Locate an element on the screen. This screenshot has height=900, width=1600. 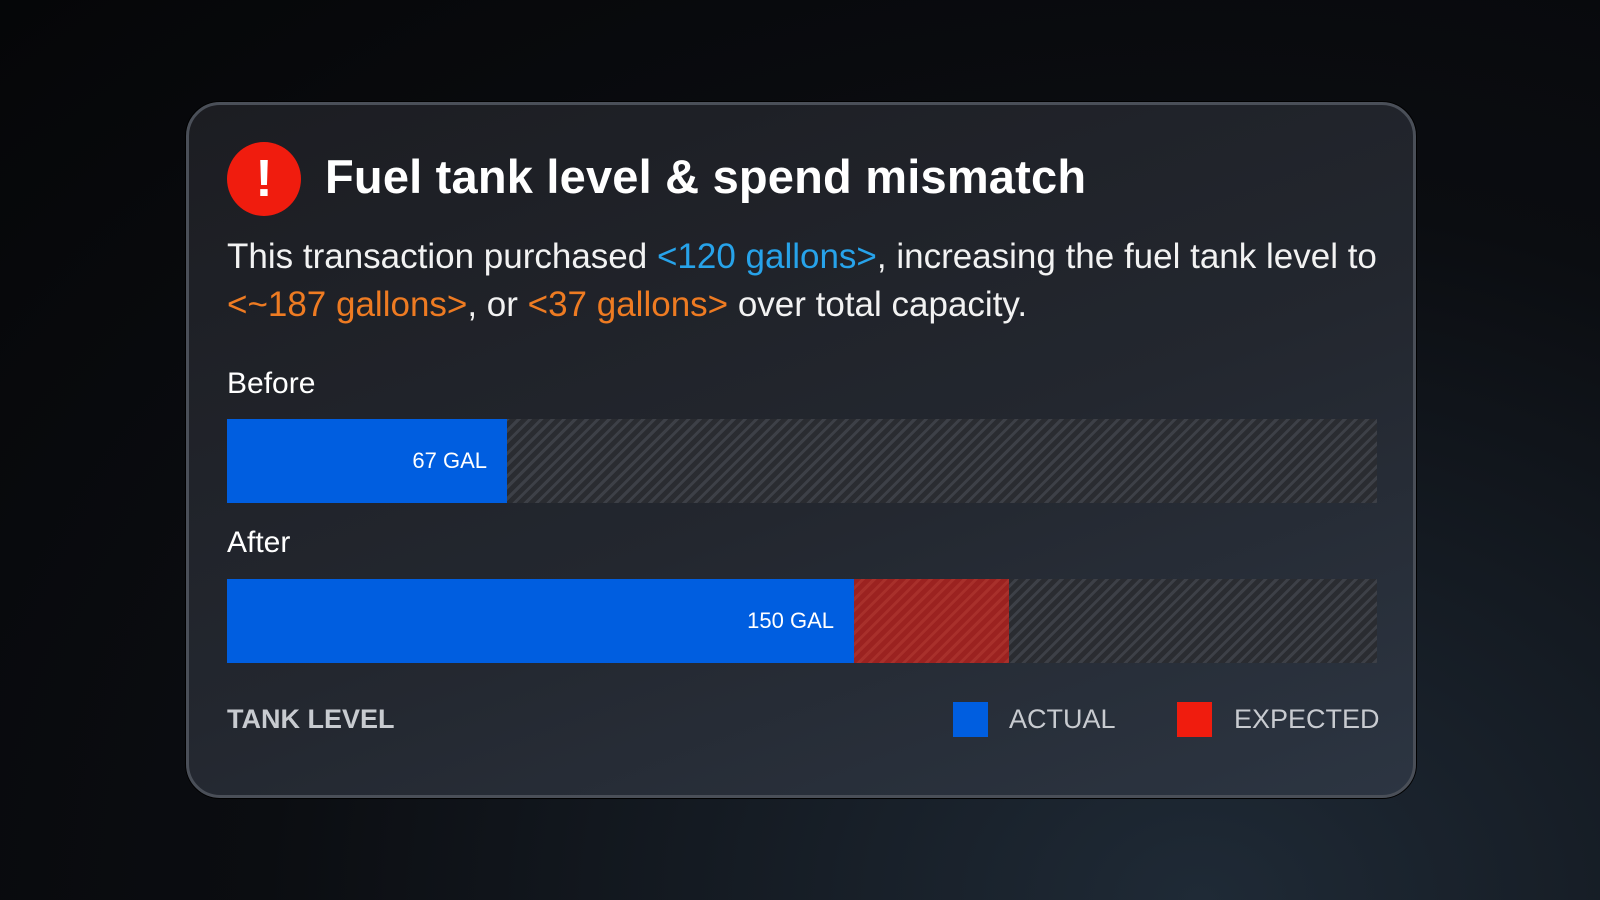
before-bar: 67 GAL is located at coordinates (802, 461).